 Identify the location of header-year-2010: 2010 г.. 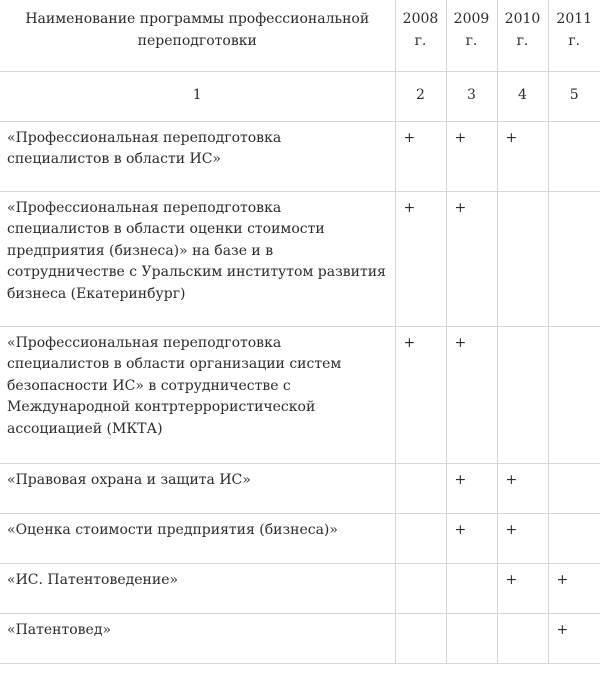
(522, 36).